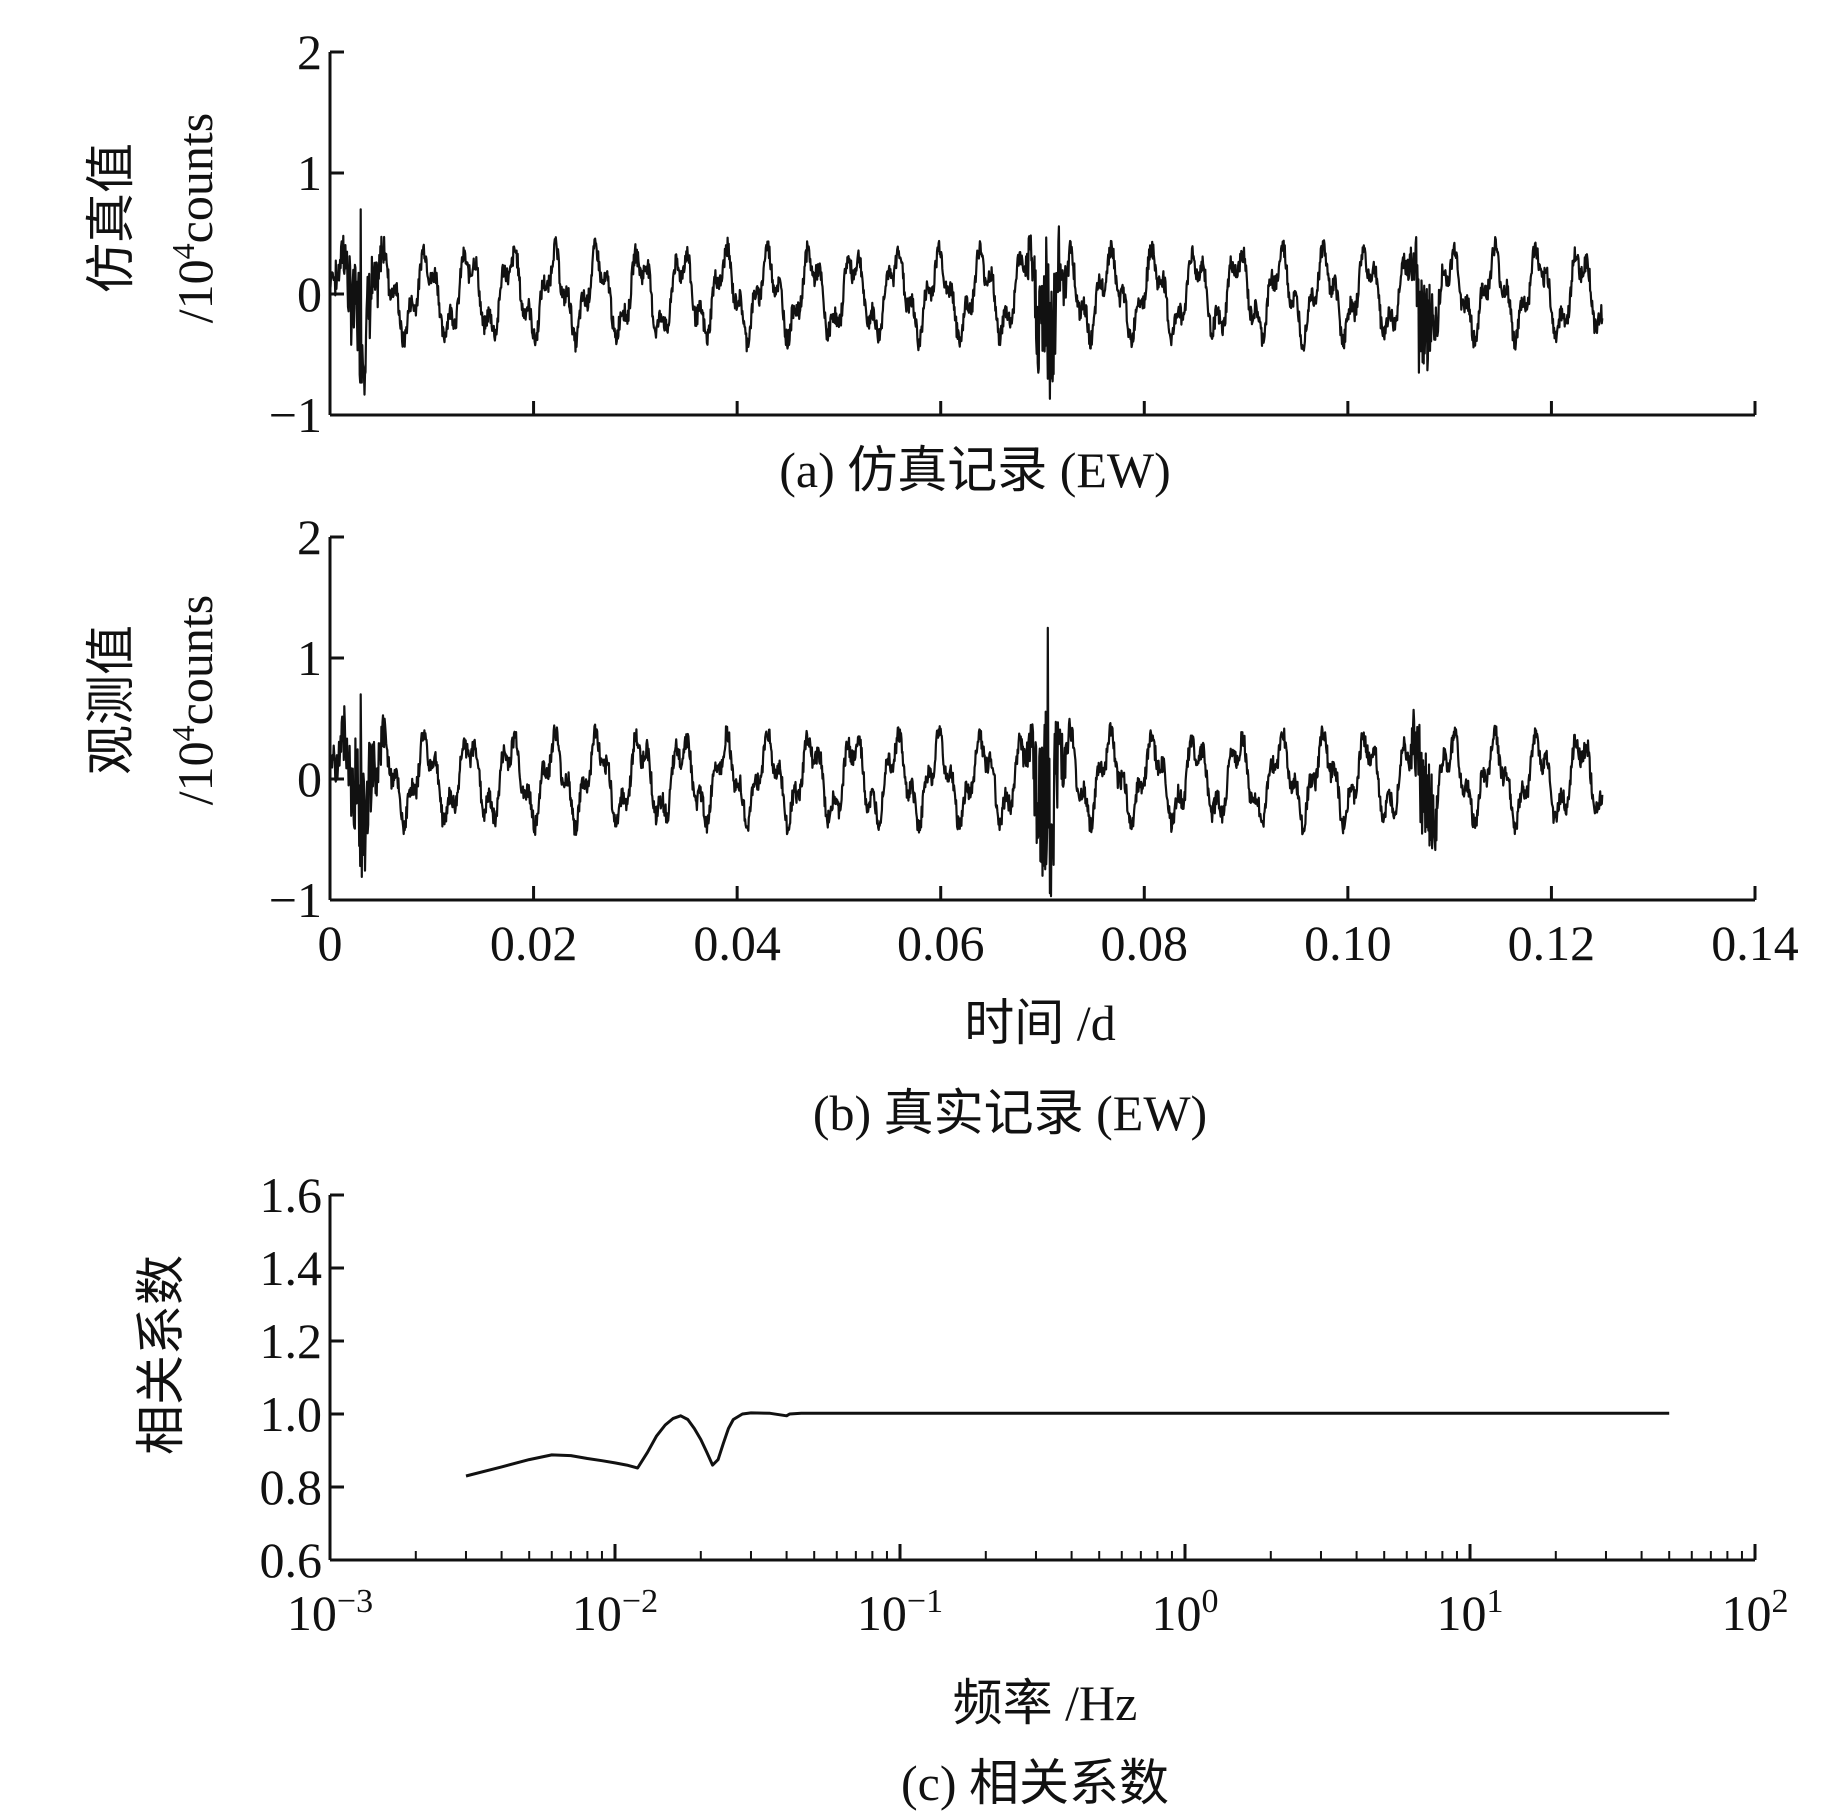  Describe the element at coordinates (291, 1487) in the screenshot. I see `y-tick-label: 0.8` at that location.